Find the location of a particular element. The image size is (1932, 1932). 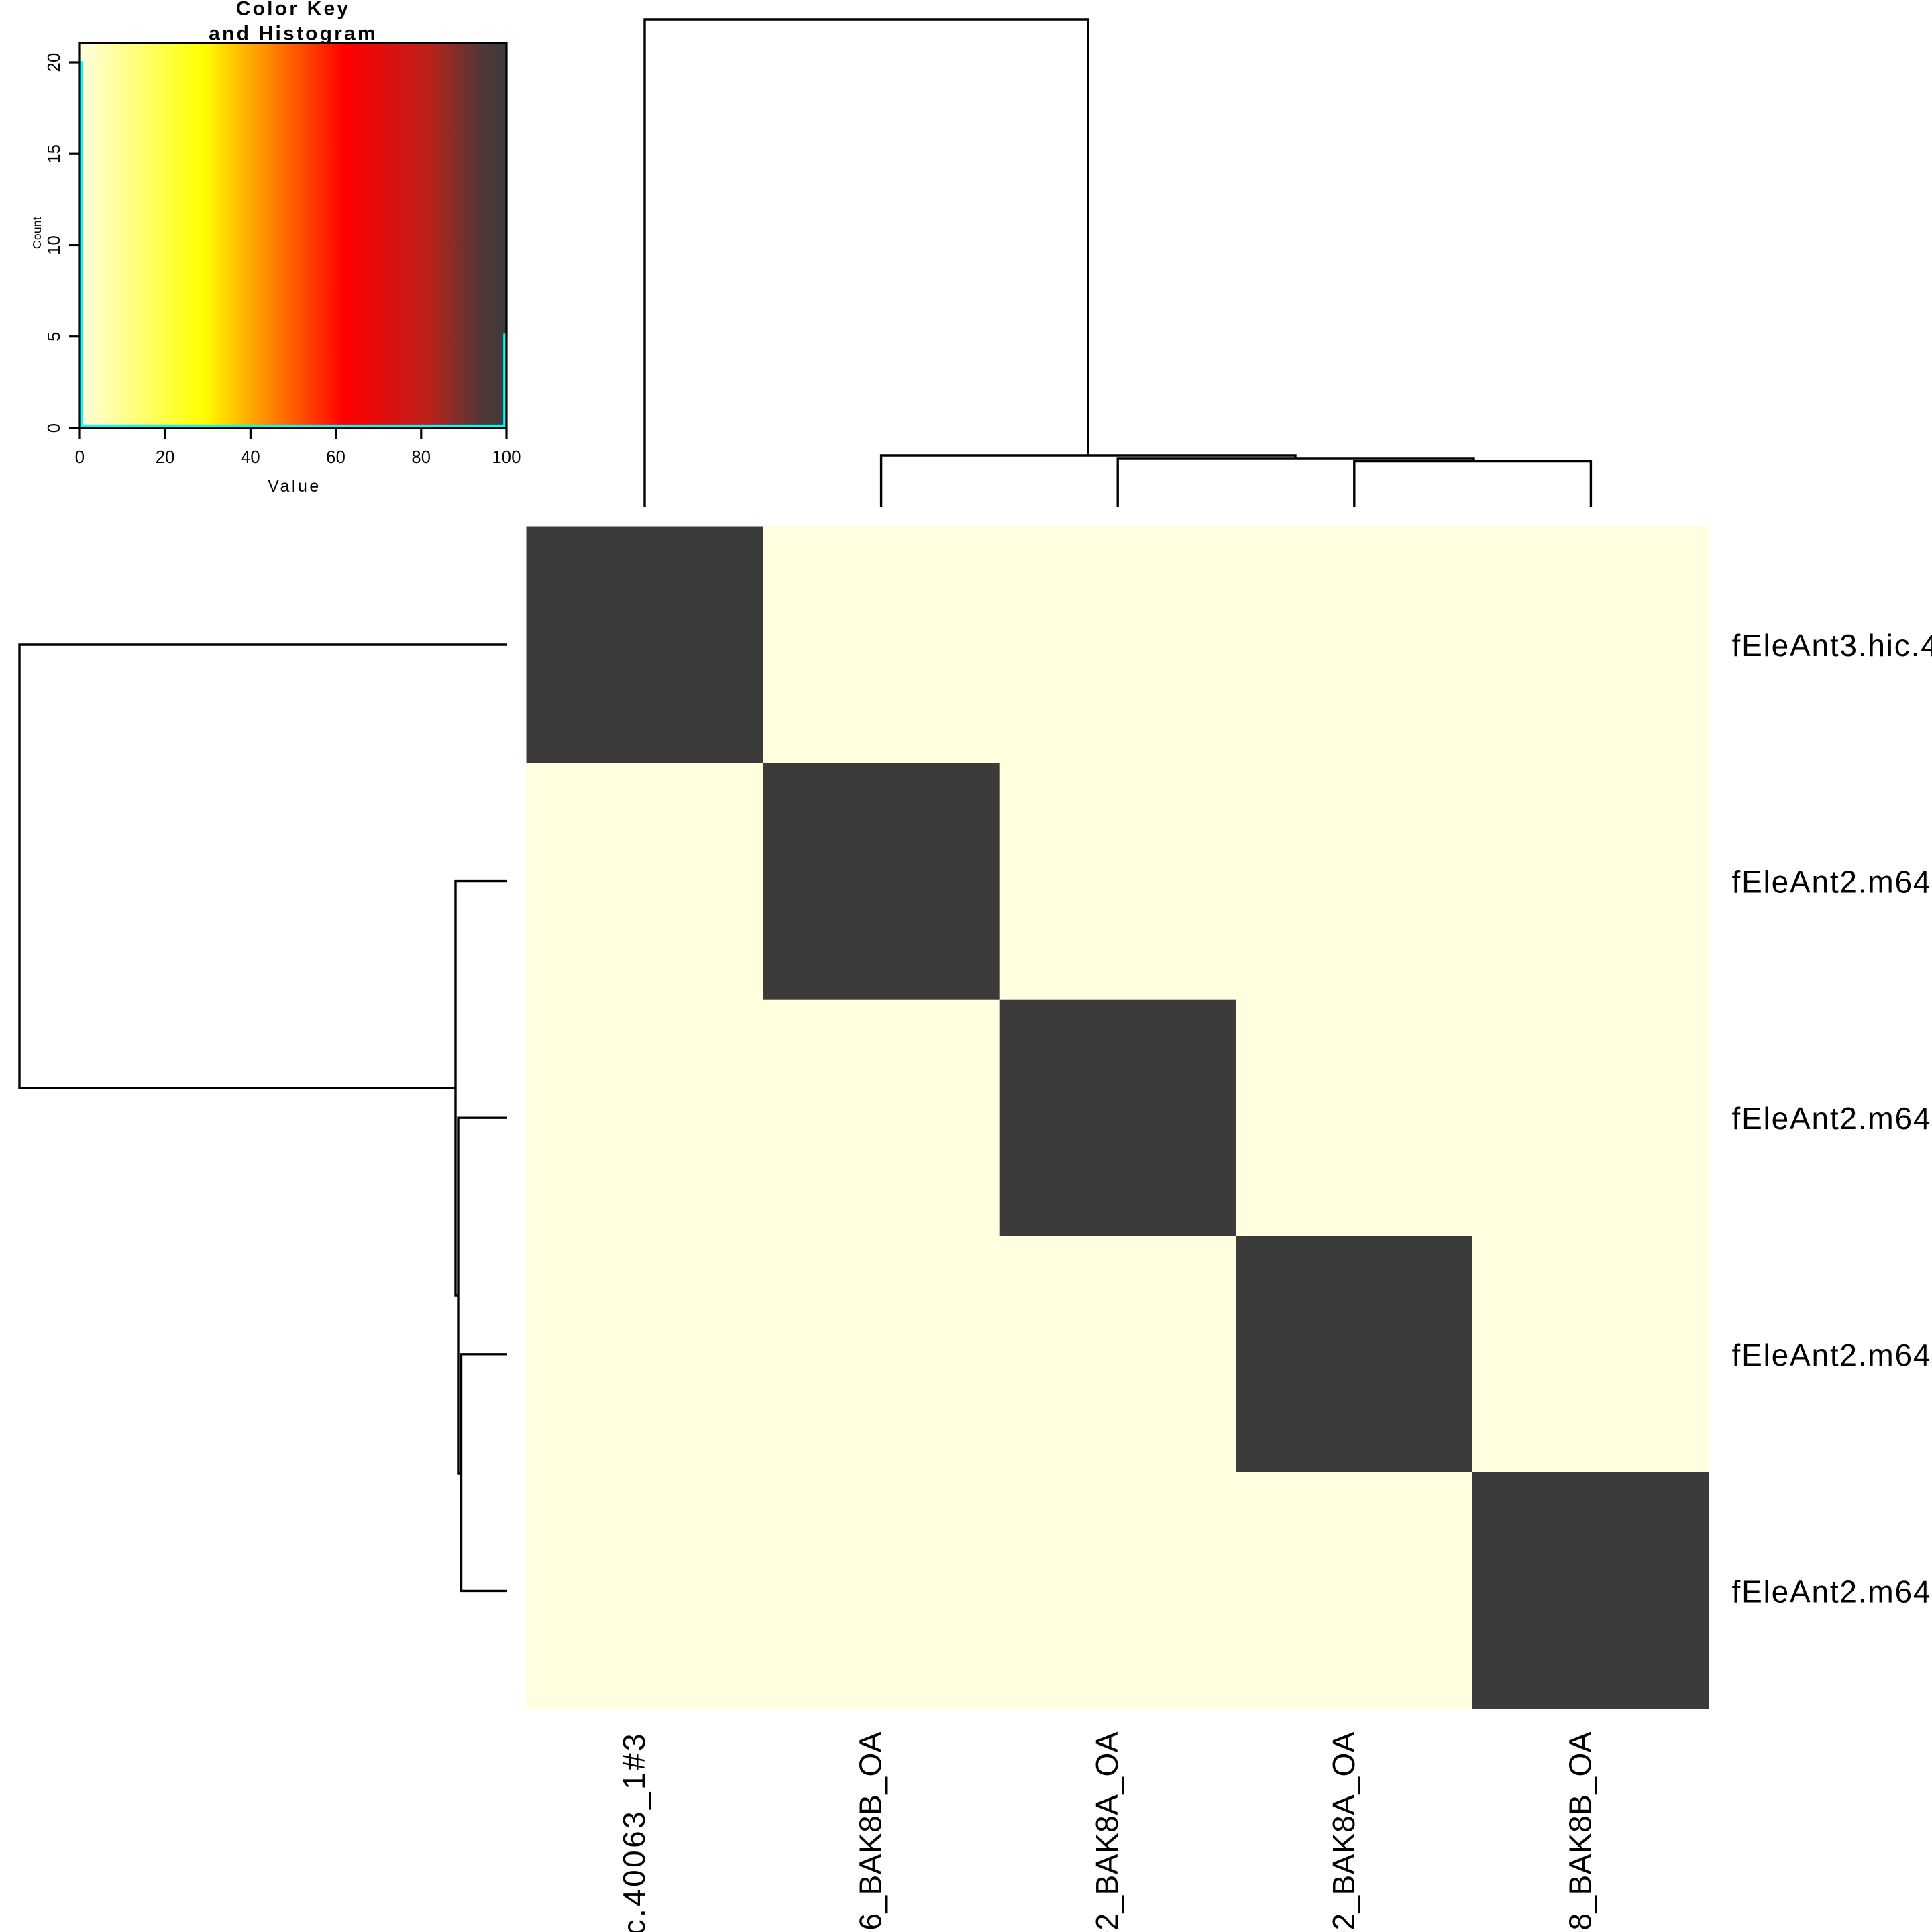

svg-text: 40 is located at coordinates (250, 457).